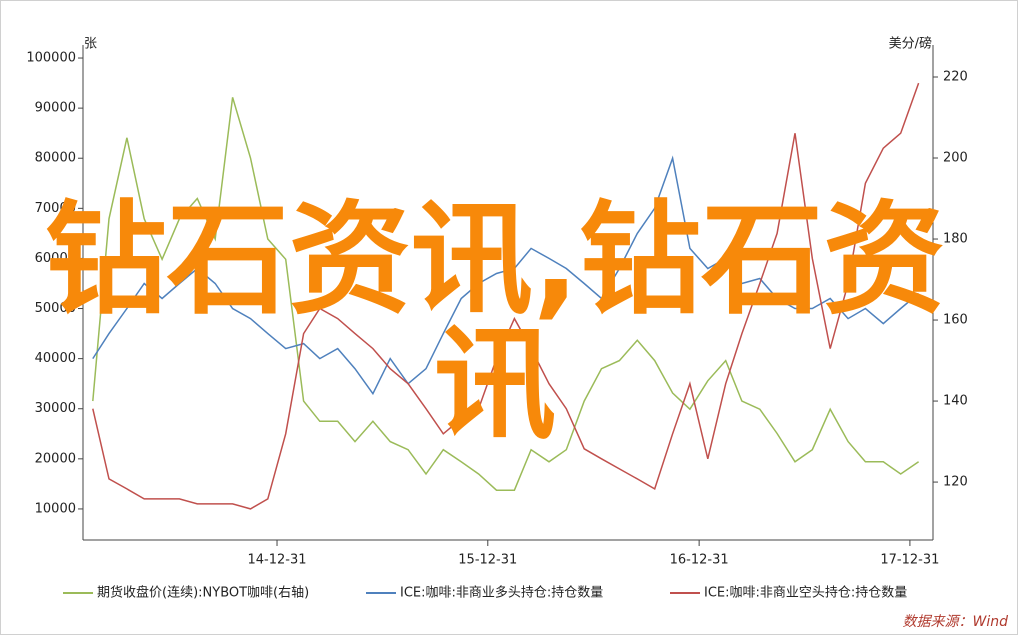 This screenshot has height=635, width=1018. I want to click on y-tick-label: 30000, so click(55, 408).